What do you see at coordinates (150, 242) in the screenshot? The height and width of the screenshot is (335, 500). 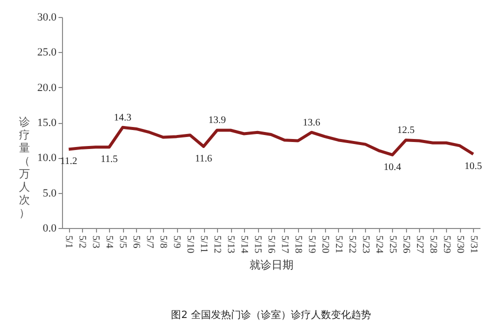 I see `x-tick-label: 5/7` at bounding box center [150, 242].